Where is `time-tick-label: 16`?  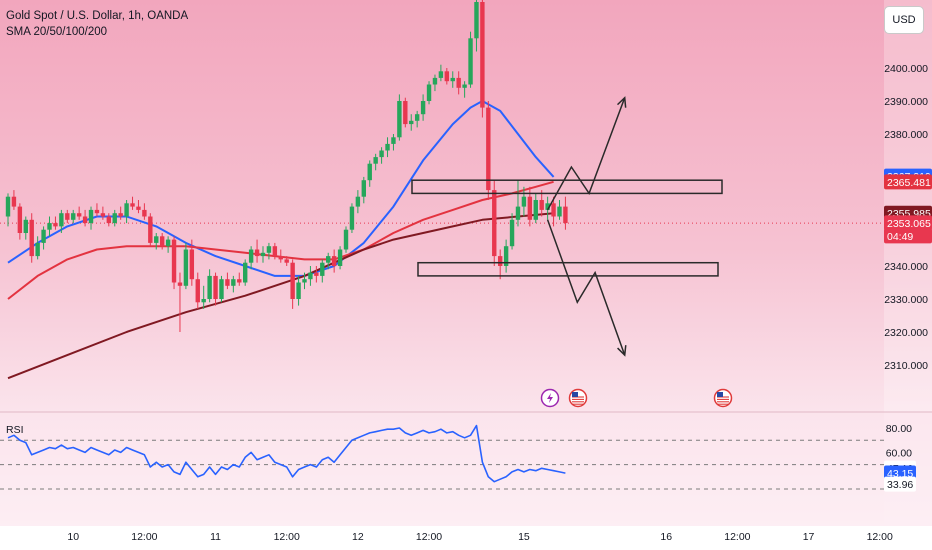 time-tick-label: 16 is located at coordinates (666, 537).